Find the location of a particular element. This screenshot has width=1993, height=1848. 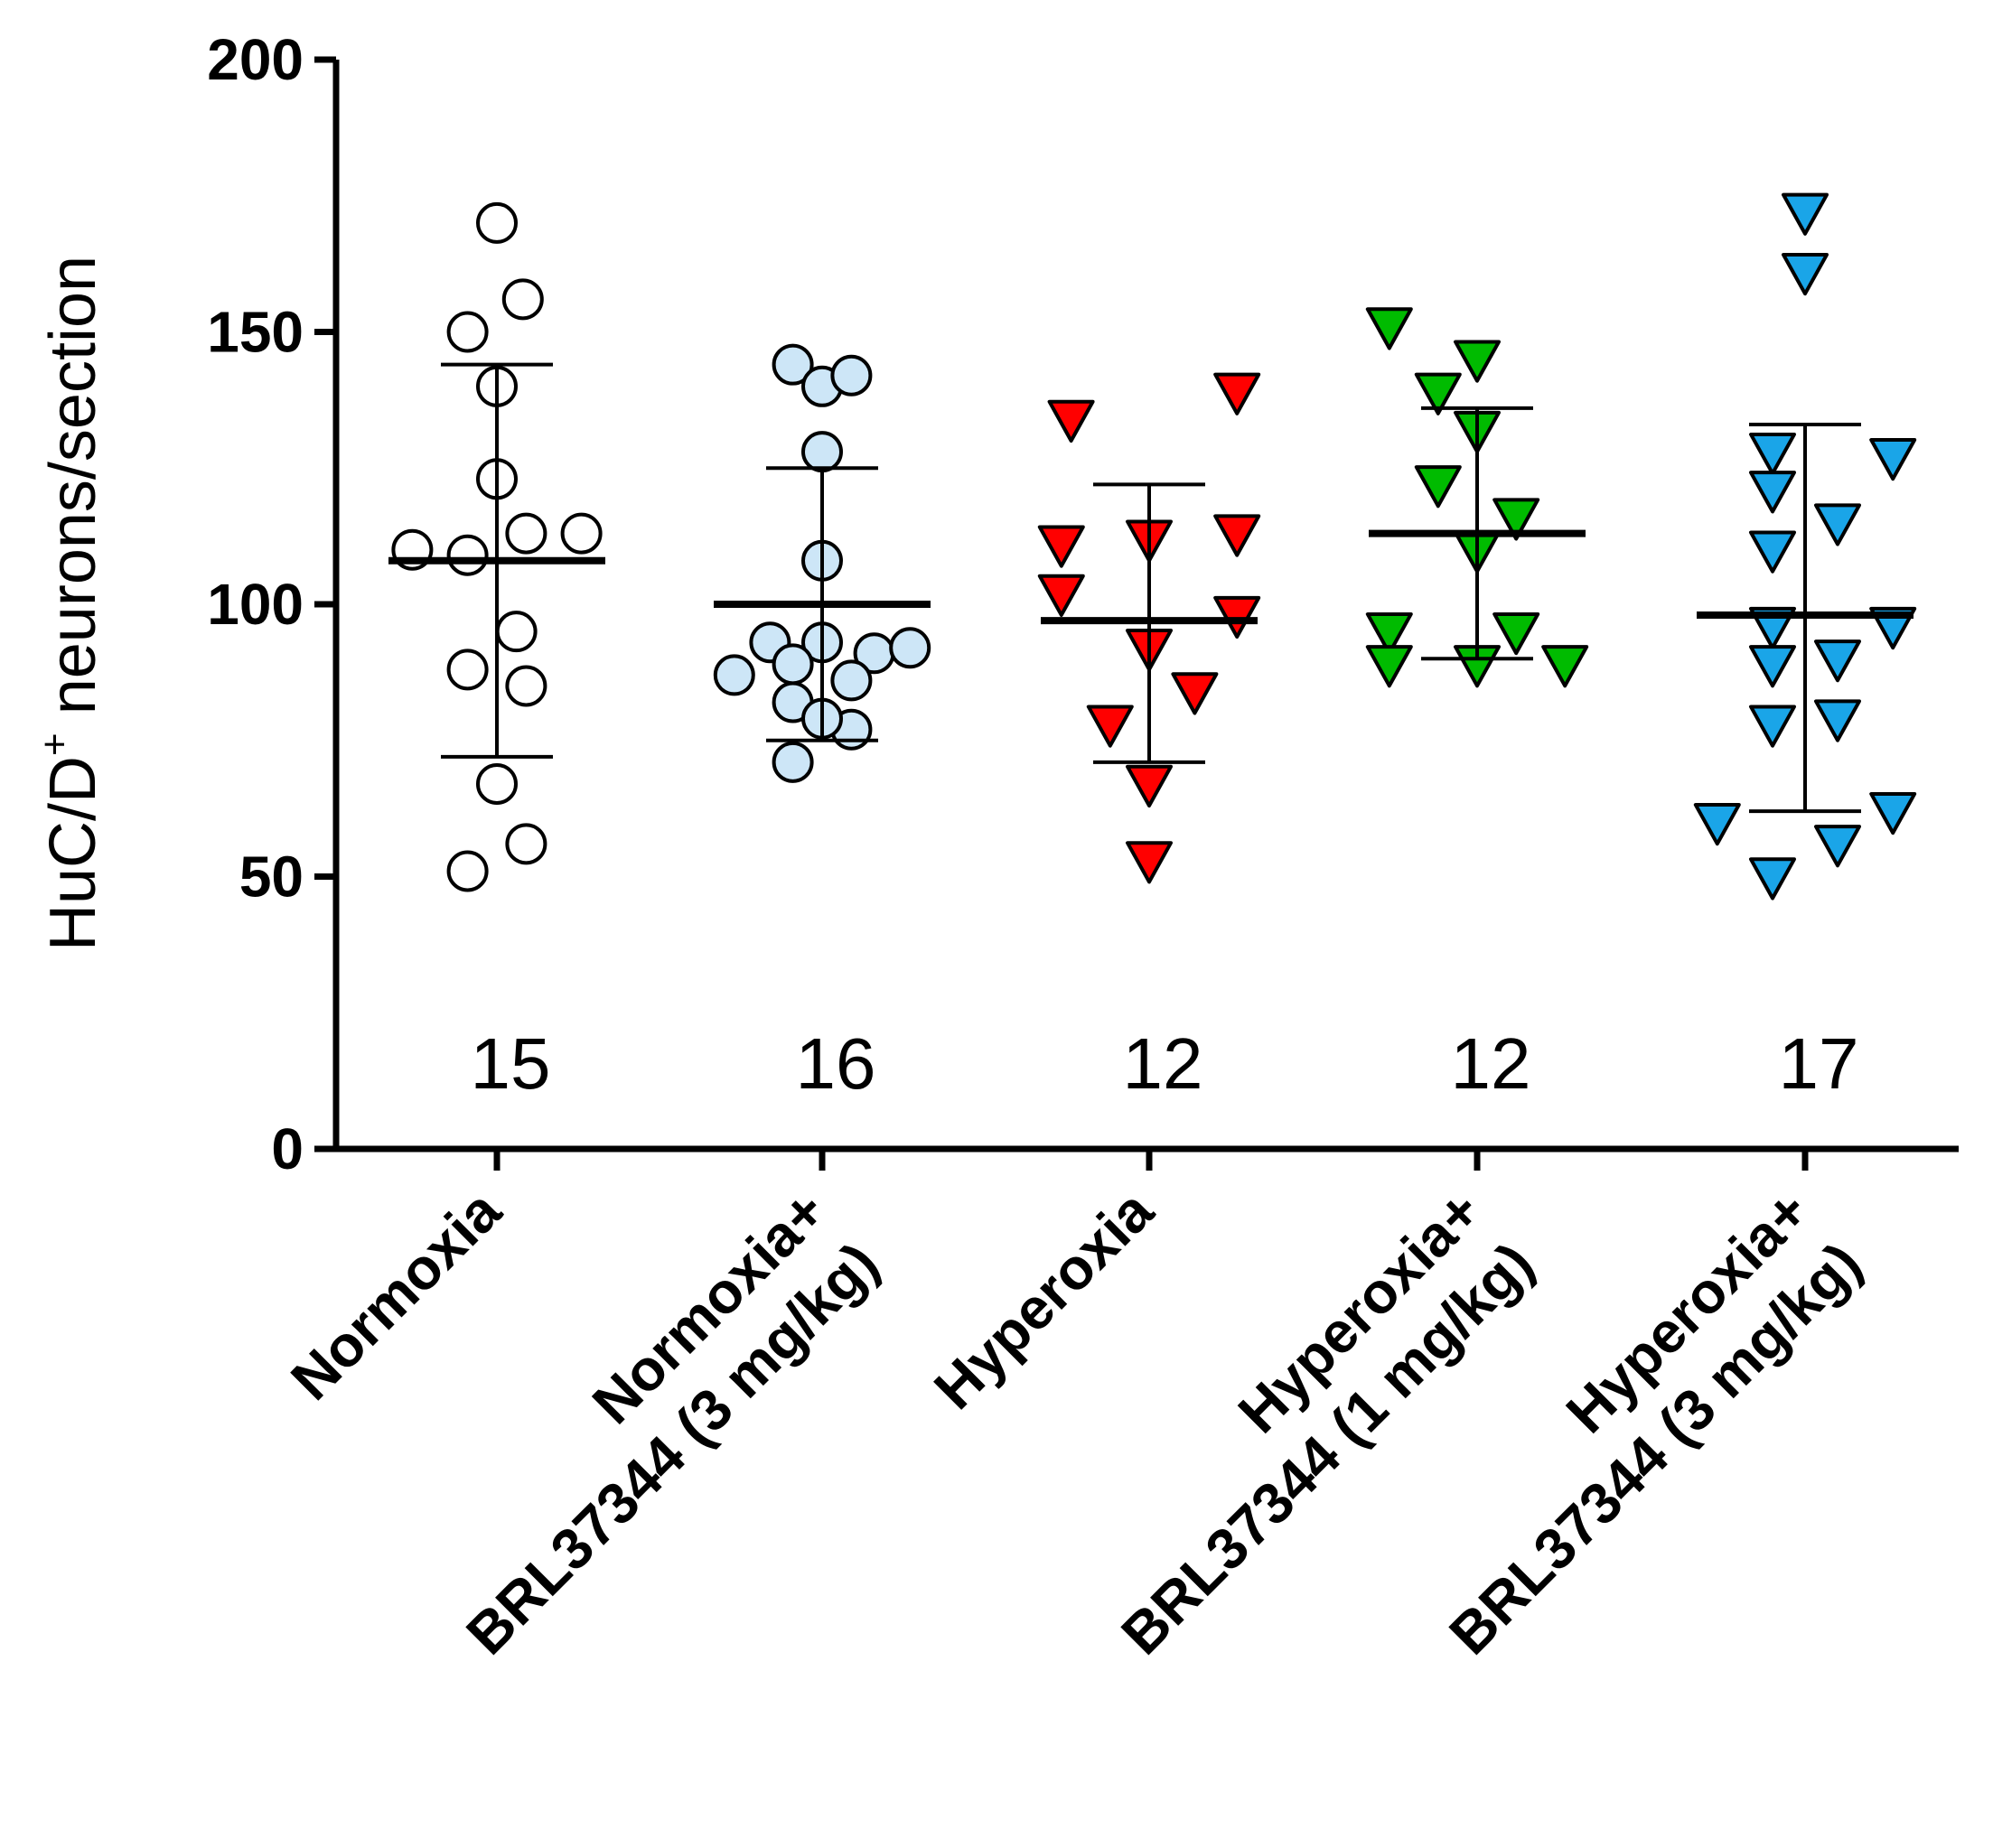

y-axis-label-superscript: + is located at coordinates (55, 744).